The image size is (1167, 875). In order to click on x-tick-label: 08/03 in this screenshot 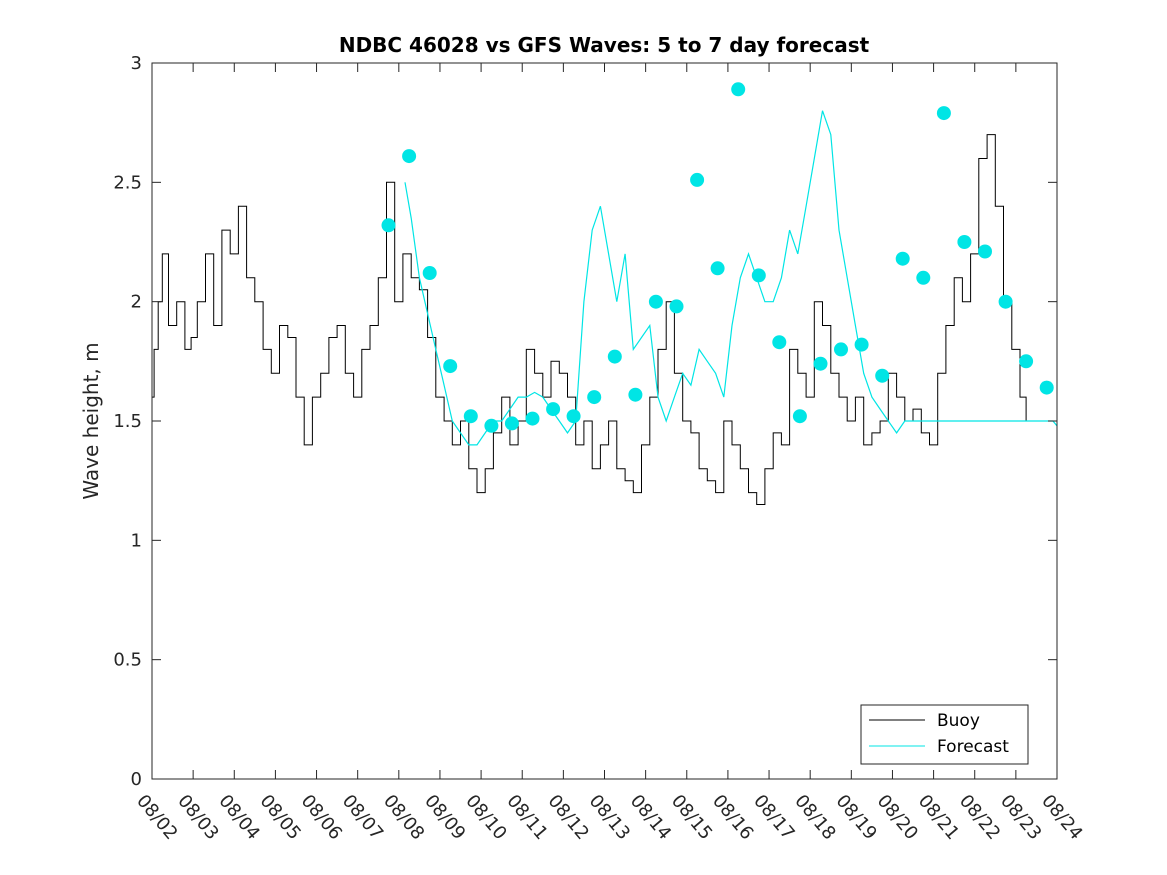, I will do `click(197, 817)`.